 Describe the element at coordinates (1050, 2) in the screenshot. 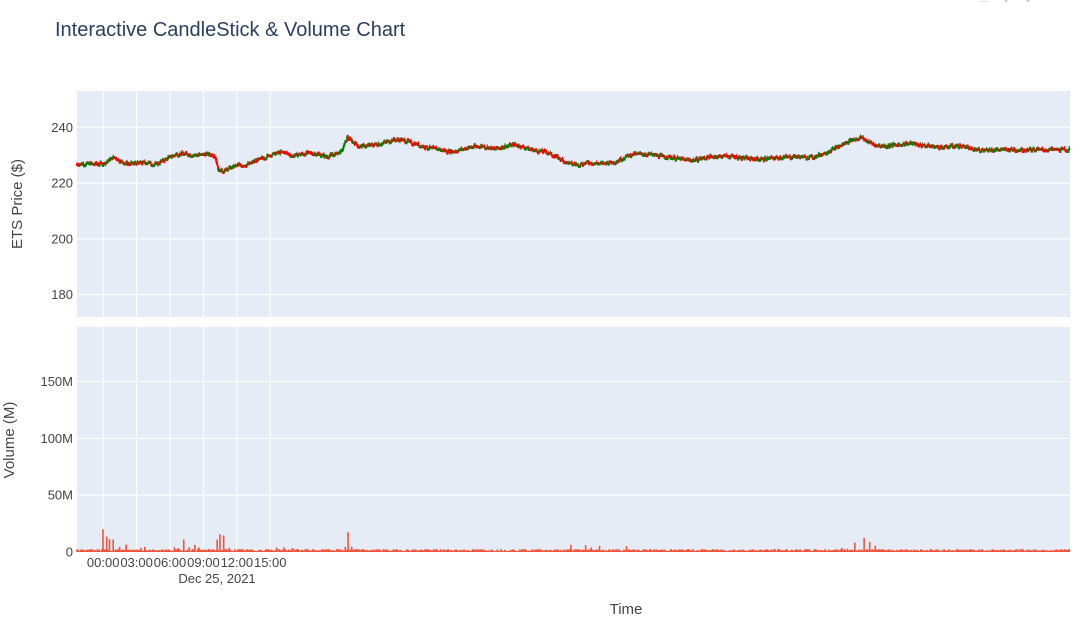

I see `autoscale-icon: ⋯` at that location.